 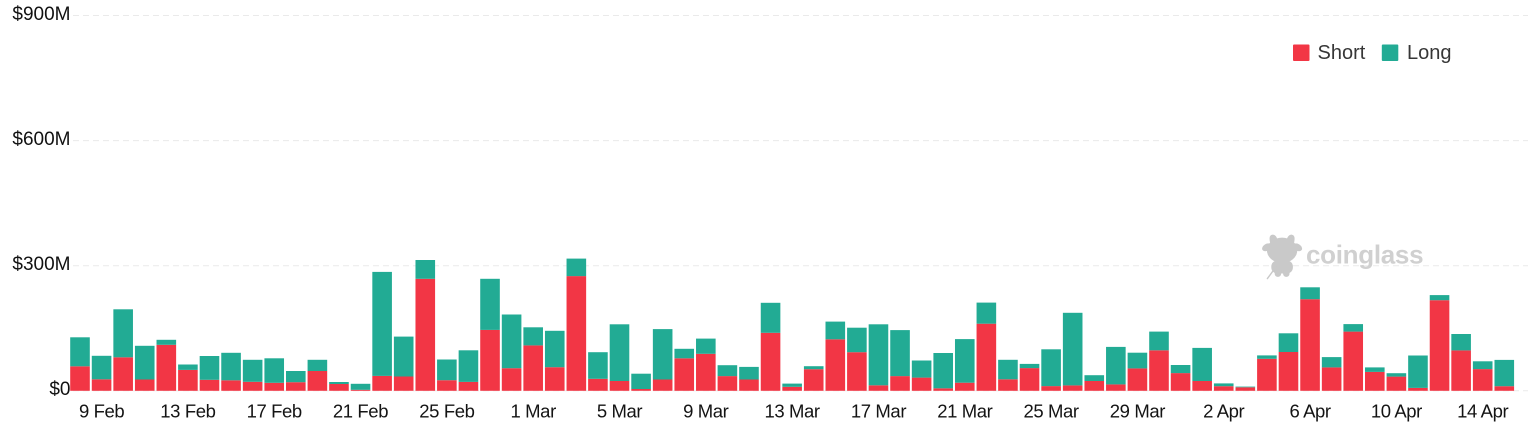 I want to click on svg-text: 21 Mar, so click(x=964, y=411).